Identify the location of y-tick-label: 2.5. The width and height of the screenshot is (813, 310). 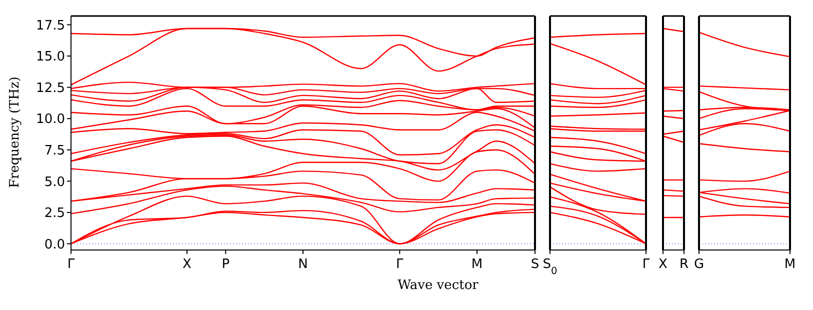
(54, 214).